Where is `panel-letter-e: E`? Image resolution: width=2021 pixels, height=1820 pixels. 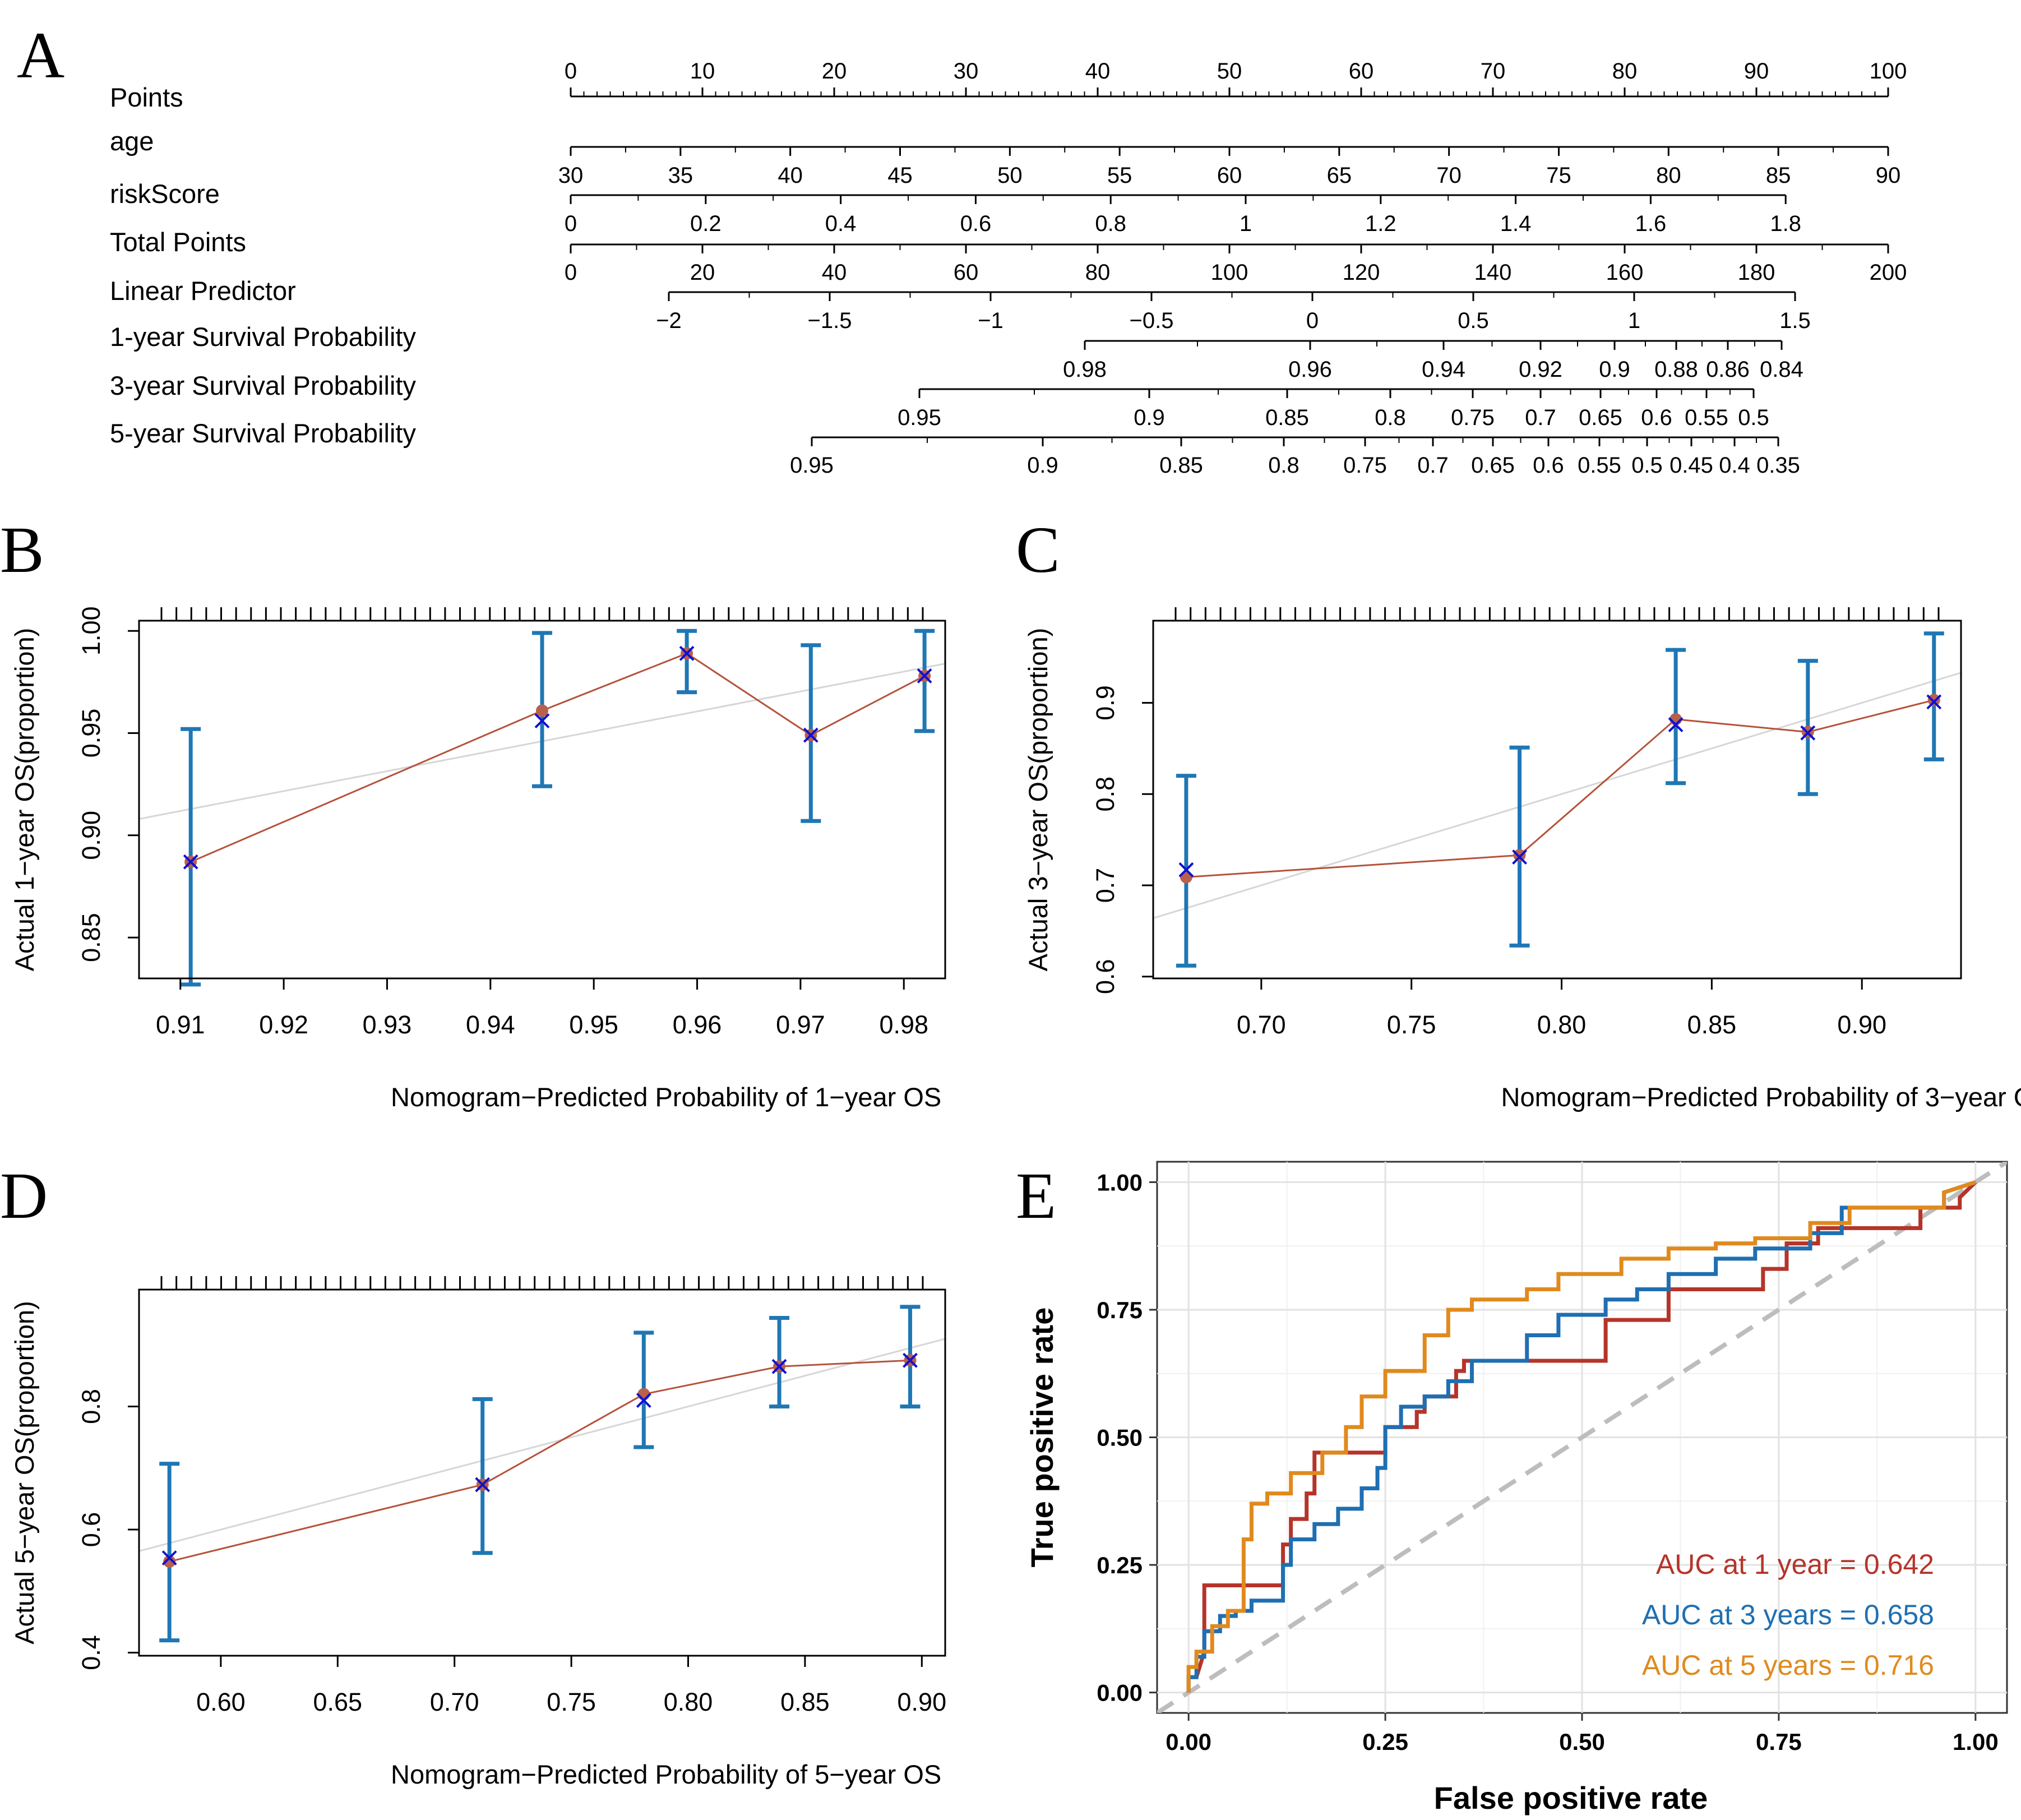 panel-letter-e: E is located at coordinates (1036, 1195).